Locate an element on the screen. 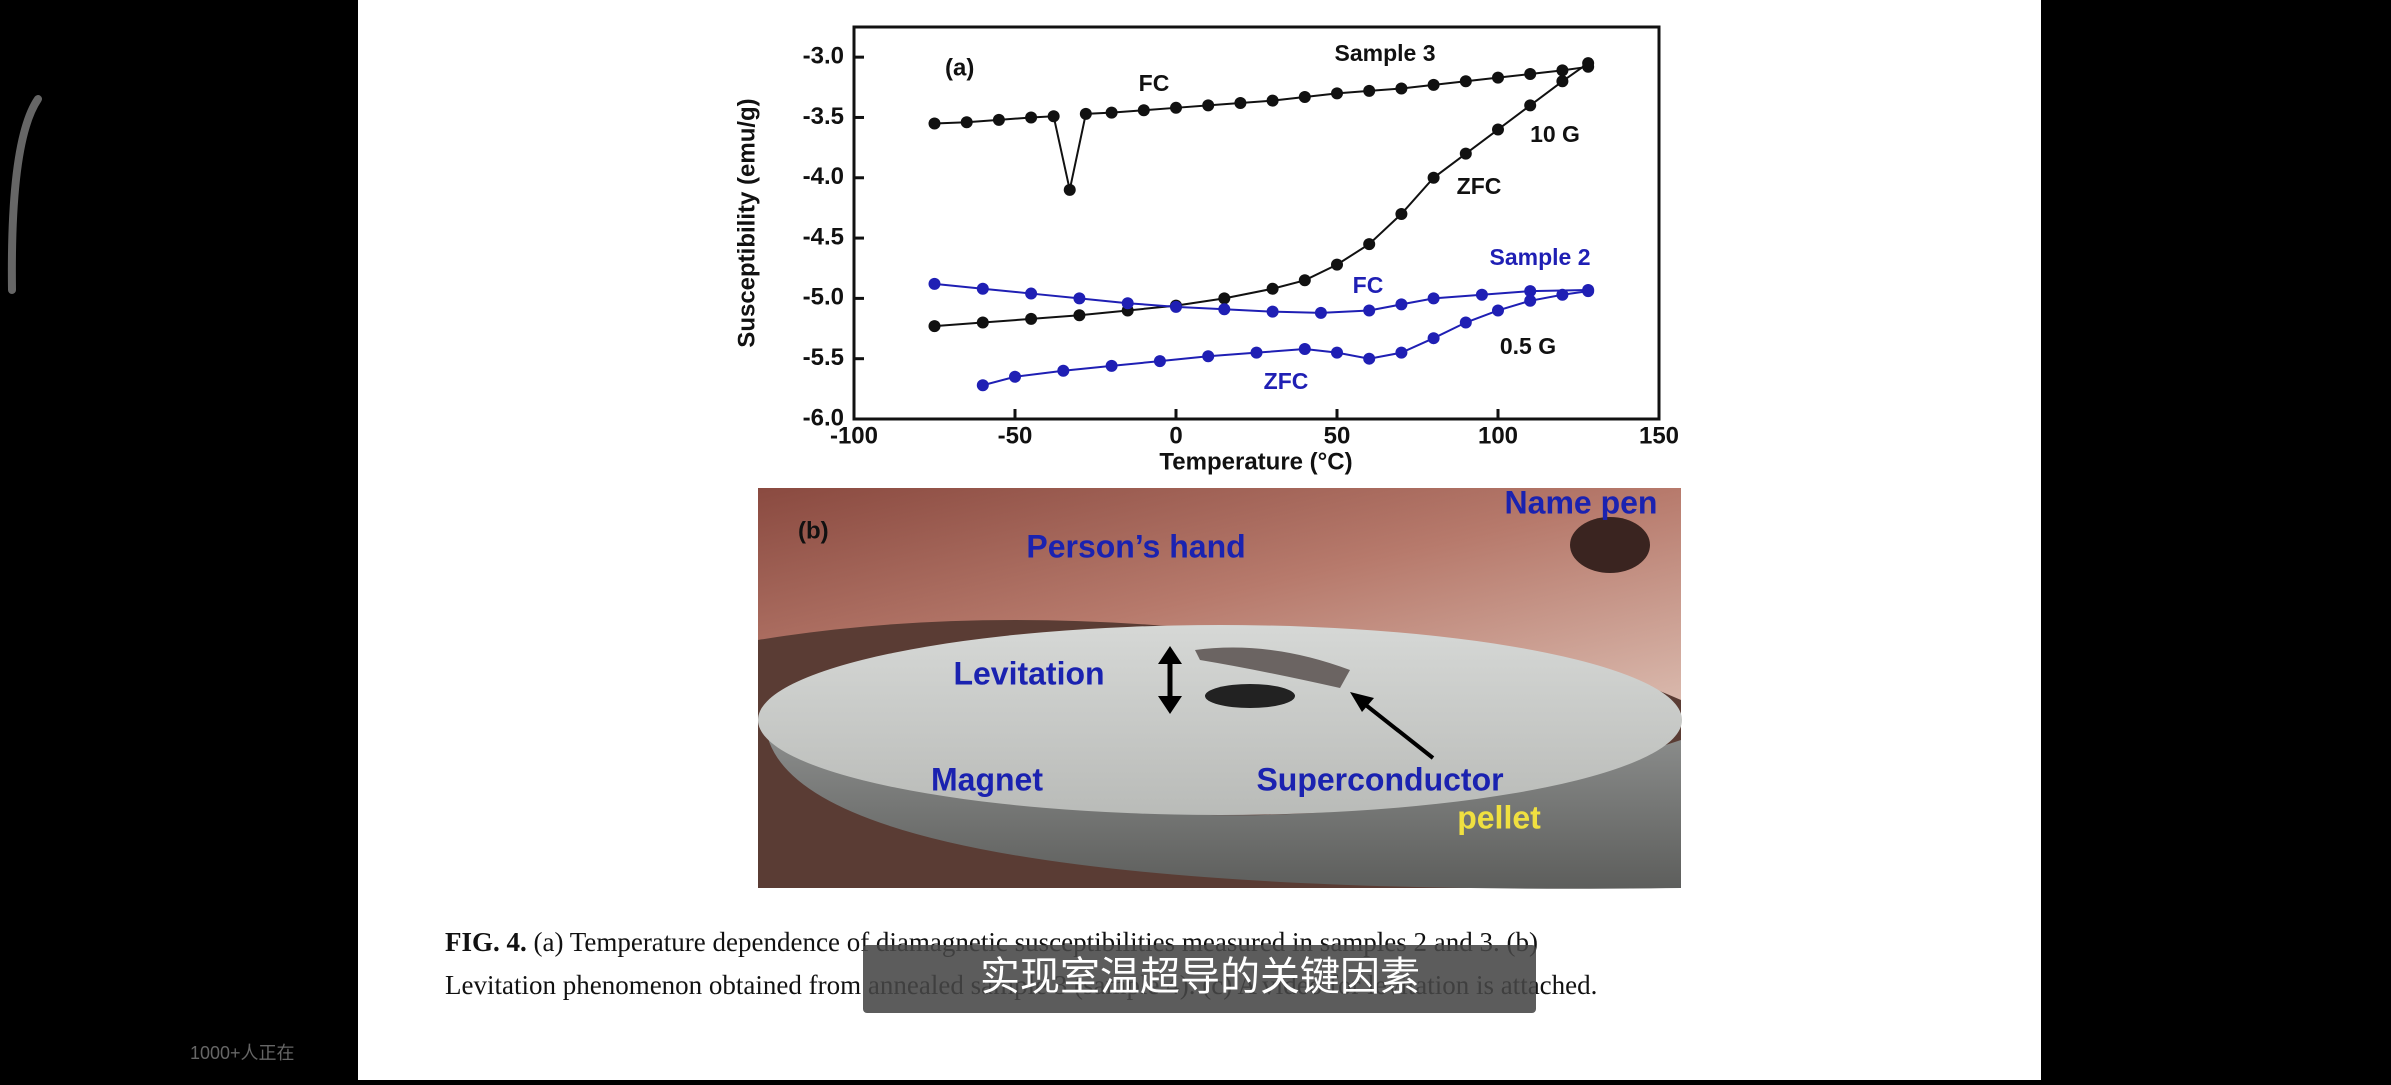 This screenshot has height=1085, width=2391. x-axis-label: Temperature (°C) is located at coordinates (1255, 461).